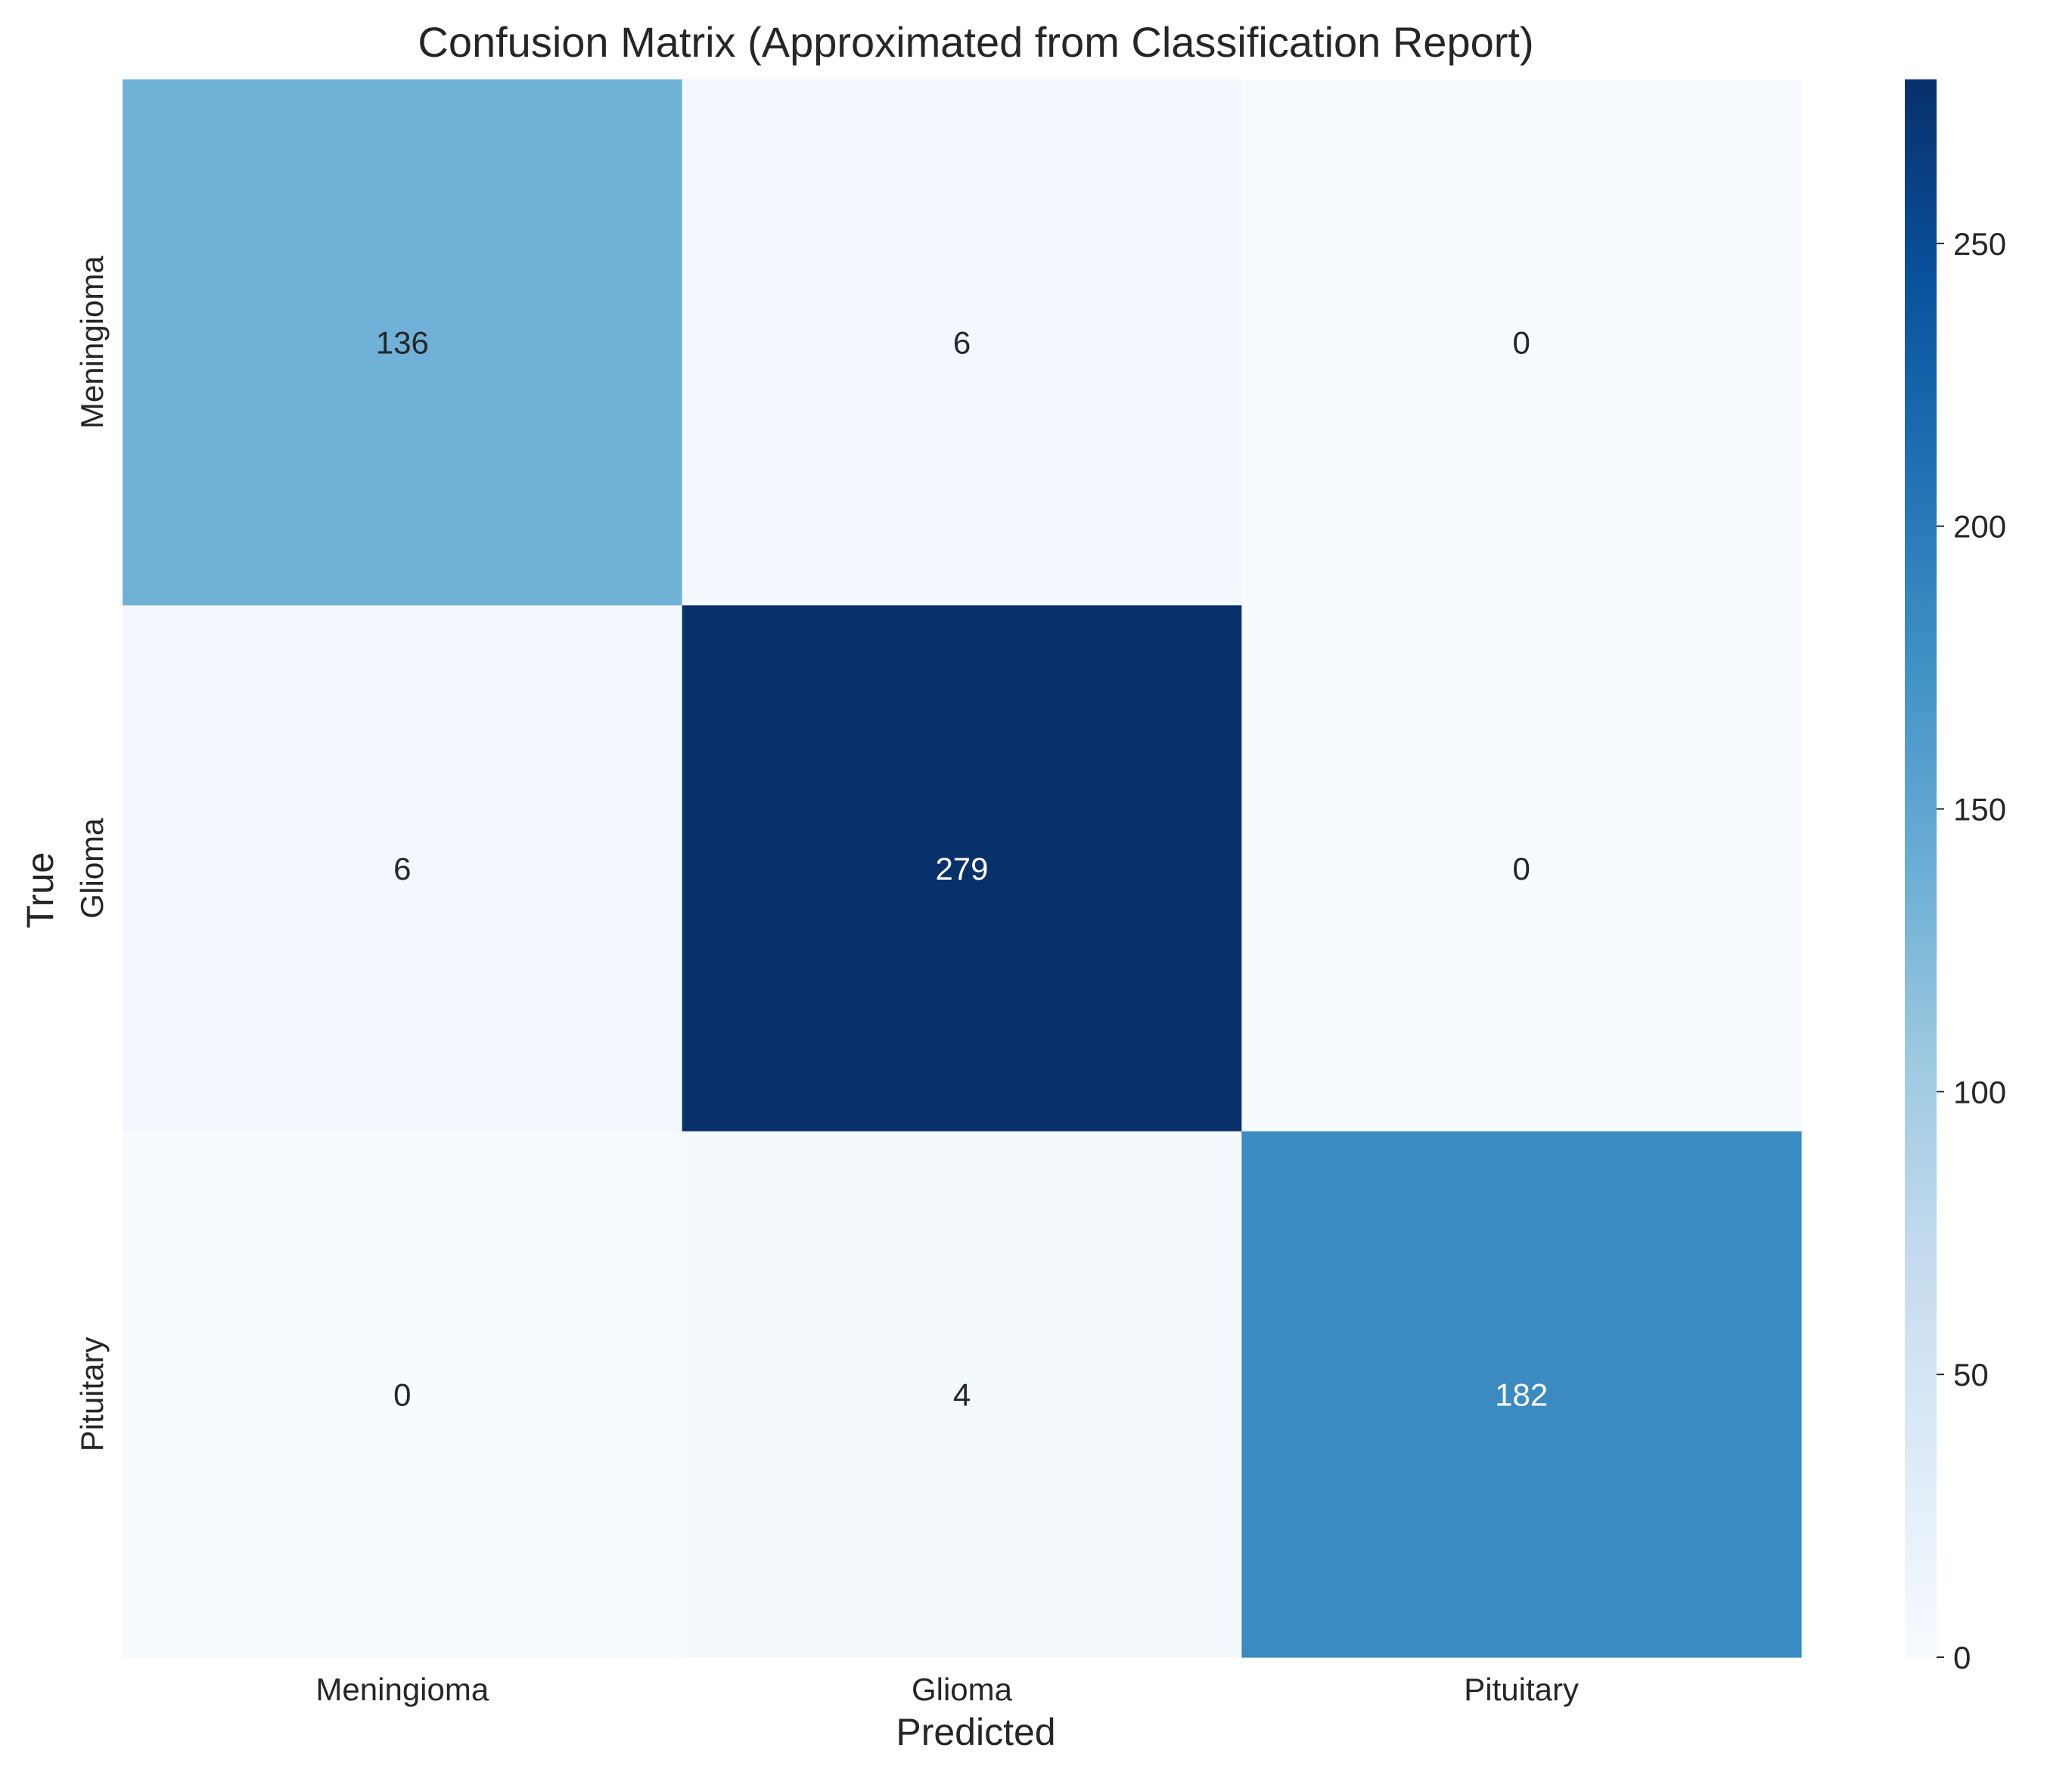 This screenshot has width=2072, height=1782. I want to click on x-axis-label: Predicted, so click(975, 1732).